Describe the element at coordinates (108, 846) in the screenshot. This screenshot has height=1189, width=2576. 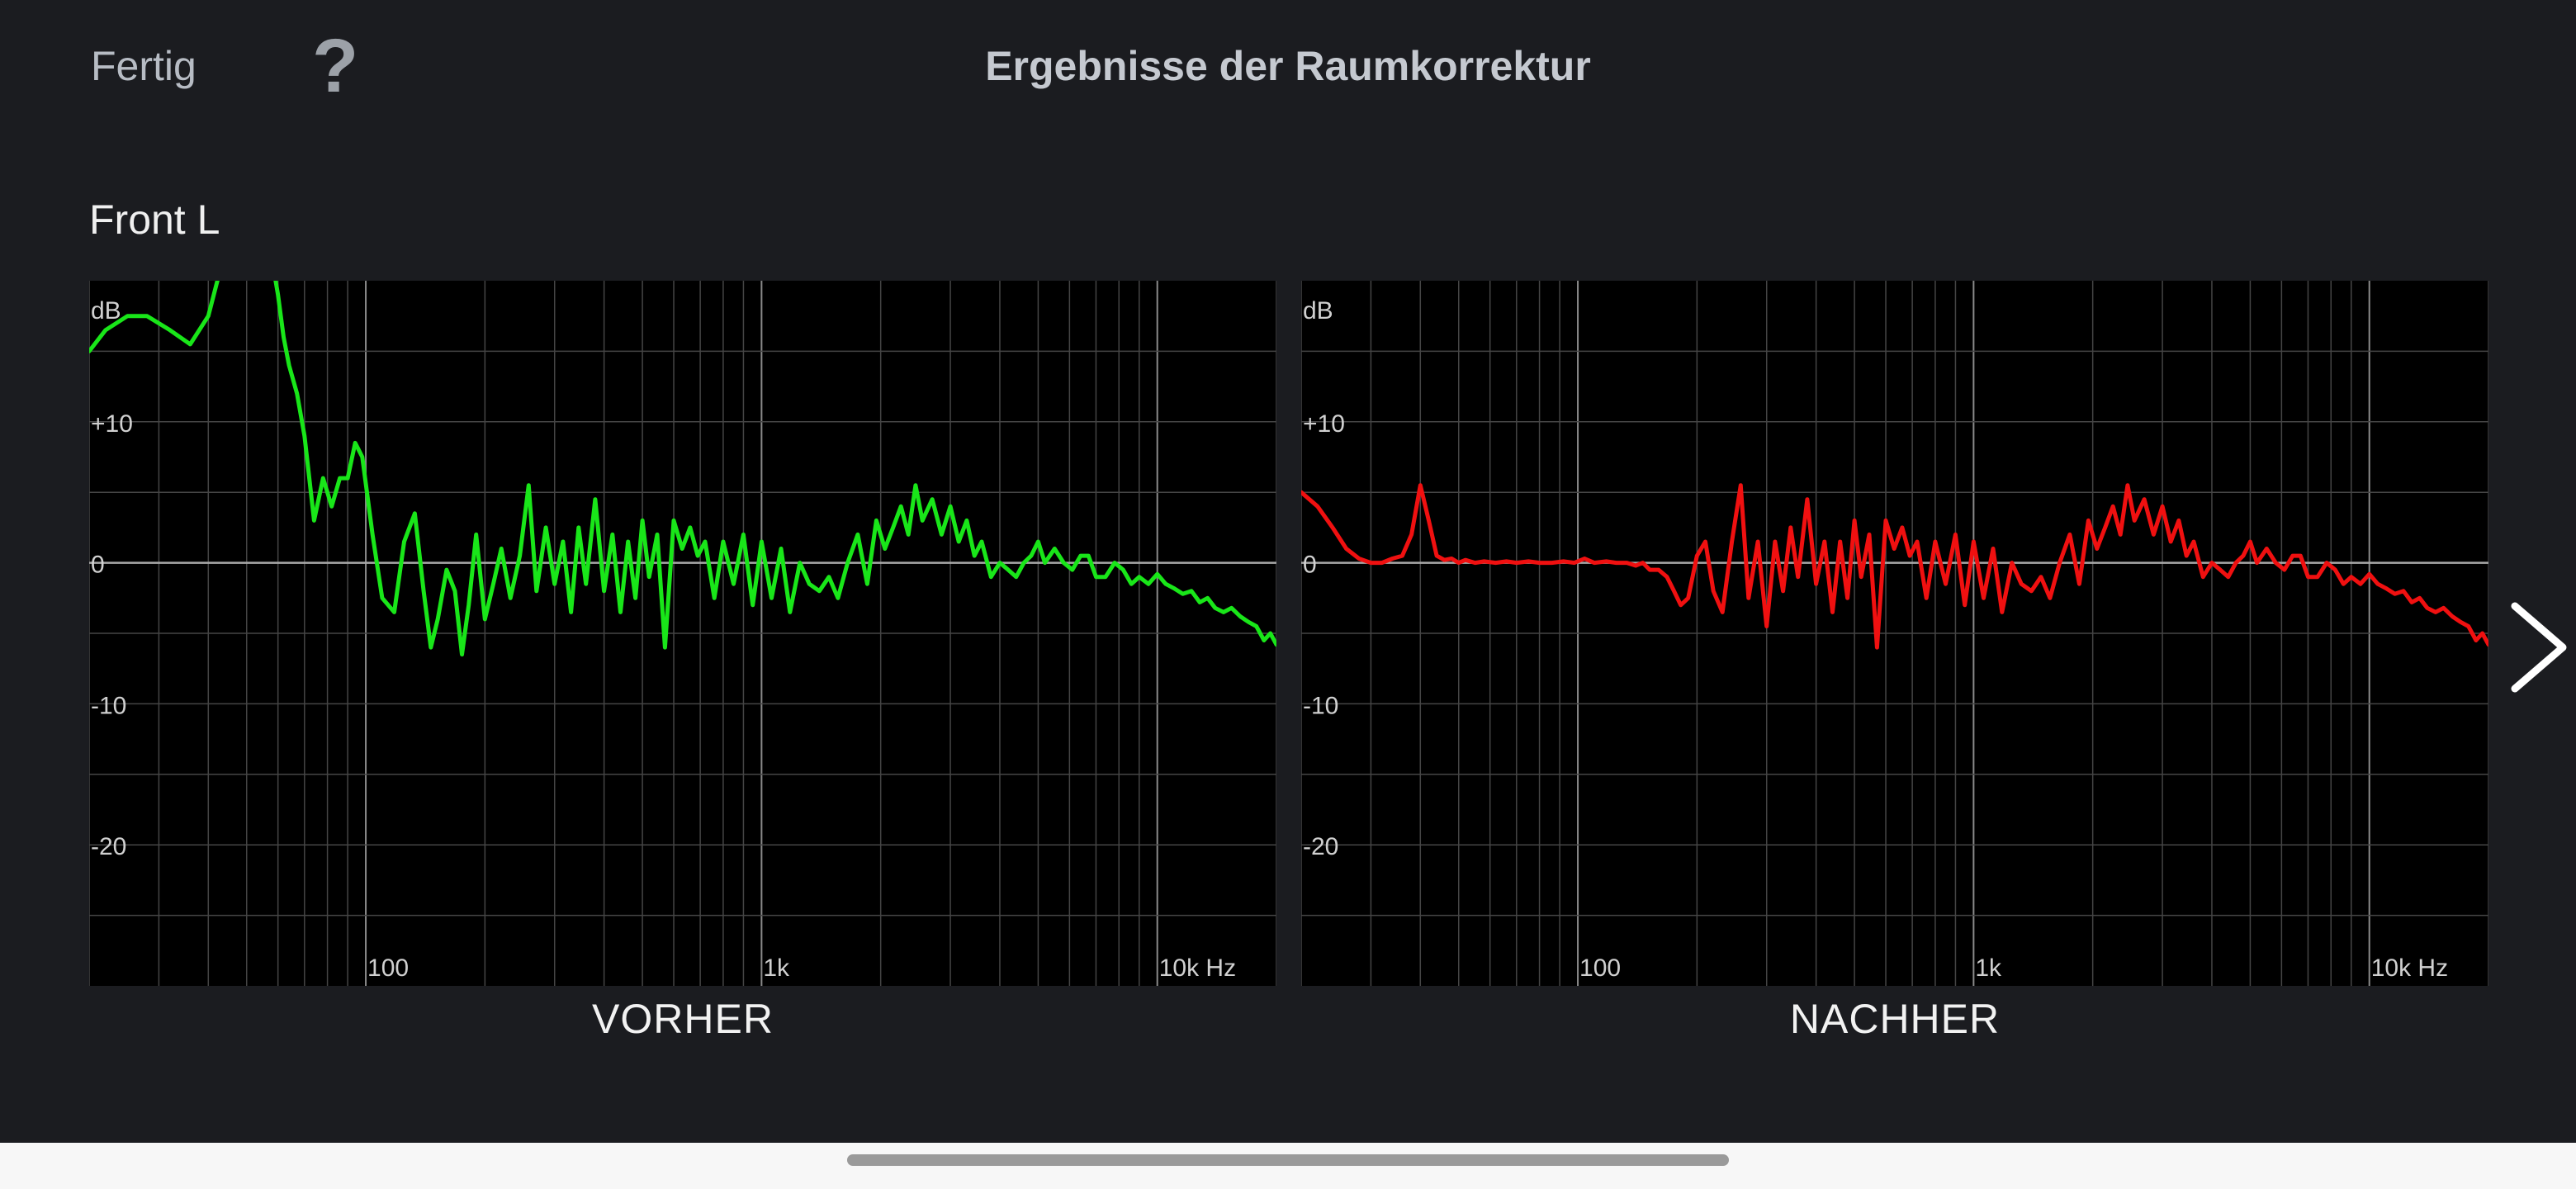
I see `before-y-tick-label: -20` at that location.